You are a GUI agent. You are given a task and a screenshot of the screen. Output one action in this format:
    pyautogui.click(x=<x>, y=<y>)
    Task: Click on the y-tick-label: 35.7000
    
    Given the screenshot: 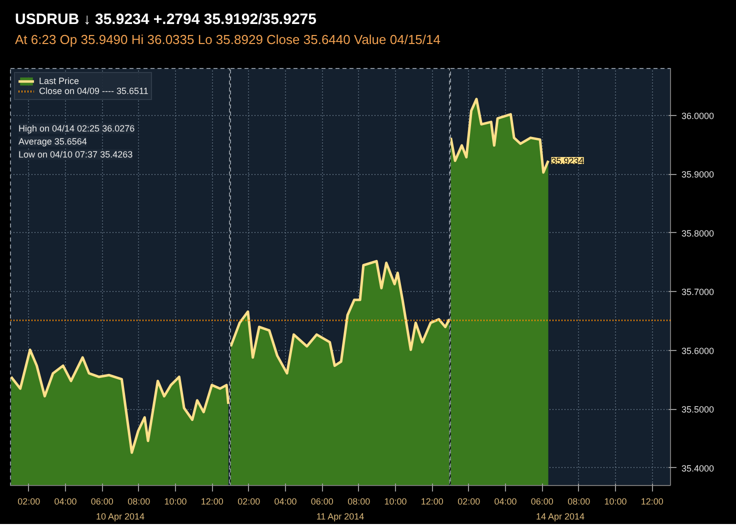 What is the action you would take?
    pyautogui.click(x=698, y=292)
    